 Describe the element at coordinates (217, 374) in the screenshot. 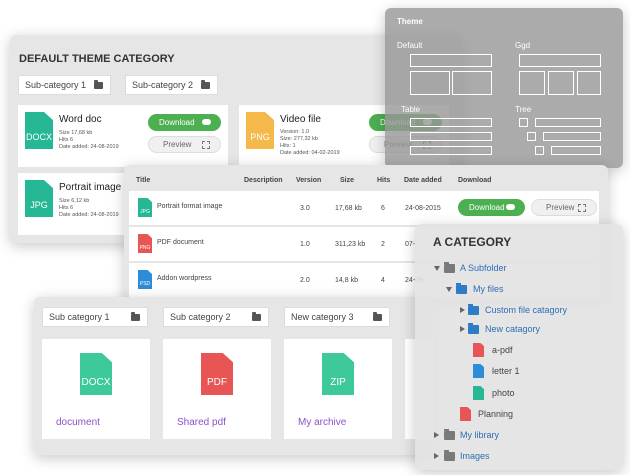

I see `pdf-file-icon: PDF` at that location.